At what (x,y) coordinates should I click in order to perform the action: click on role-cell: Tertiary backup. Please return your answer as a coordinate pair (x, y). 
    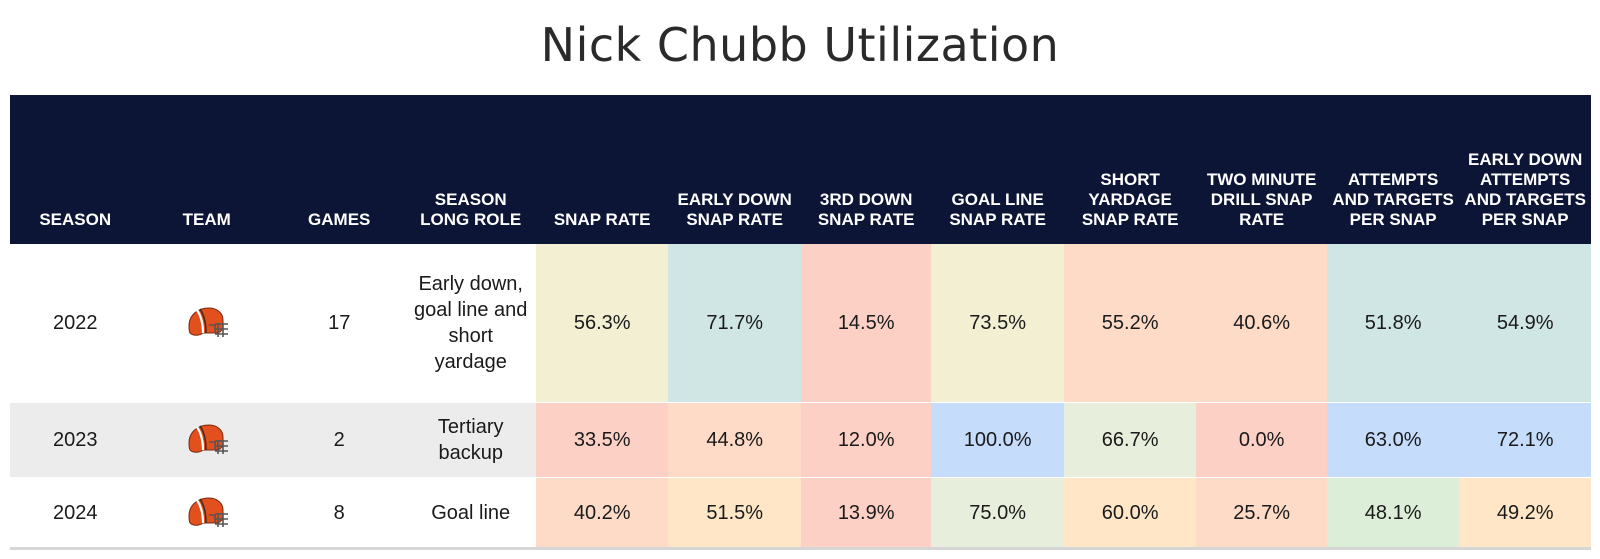
    Looking at the image, I should click on (470, 440).